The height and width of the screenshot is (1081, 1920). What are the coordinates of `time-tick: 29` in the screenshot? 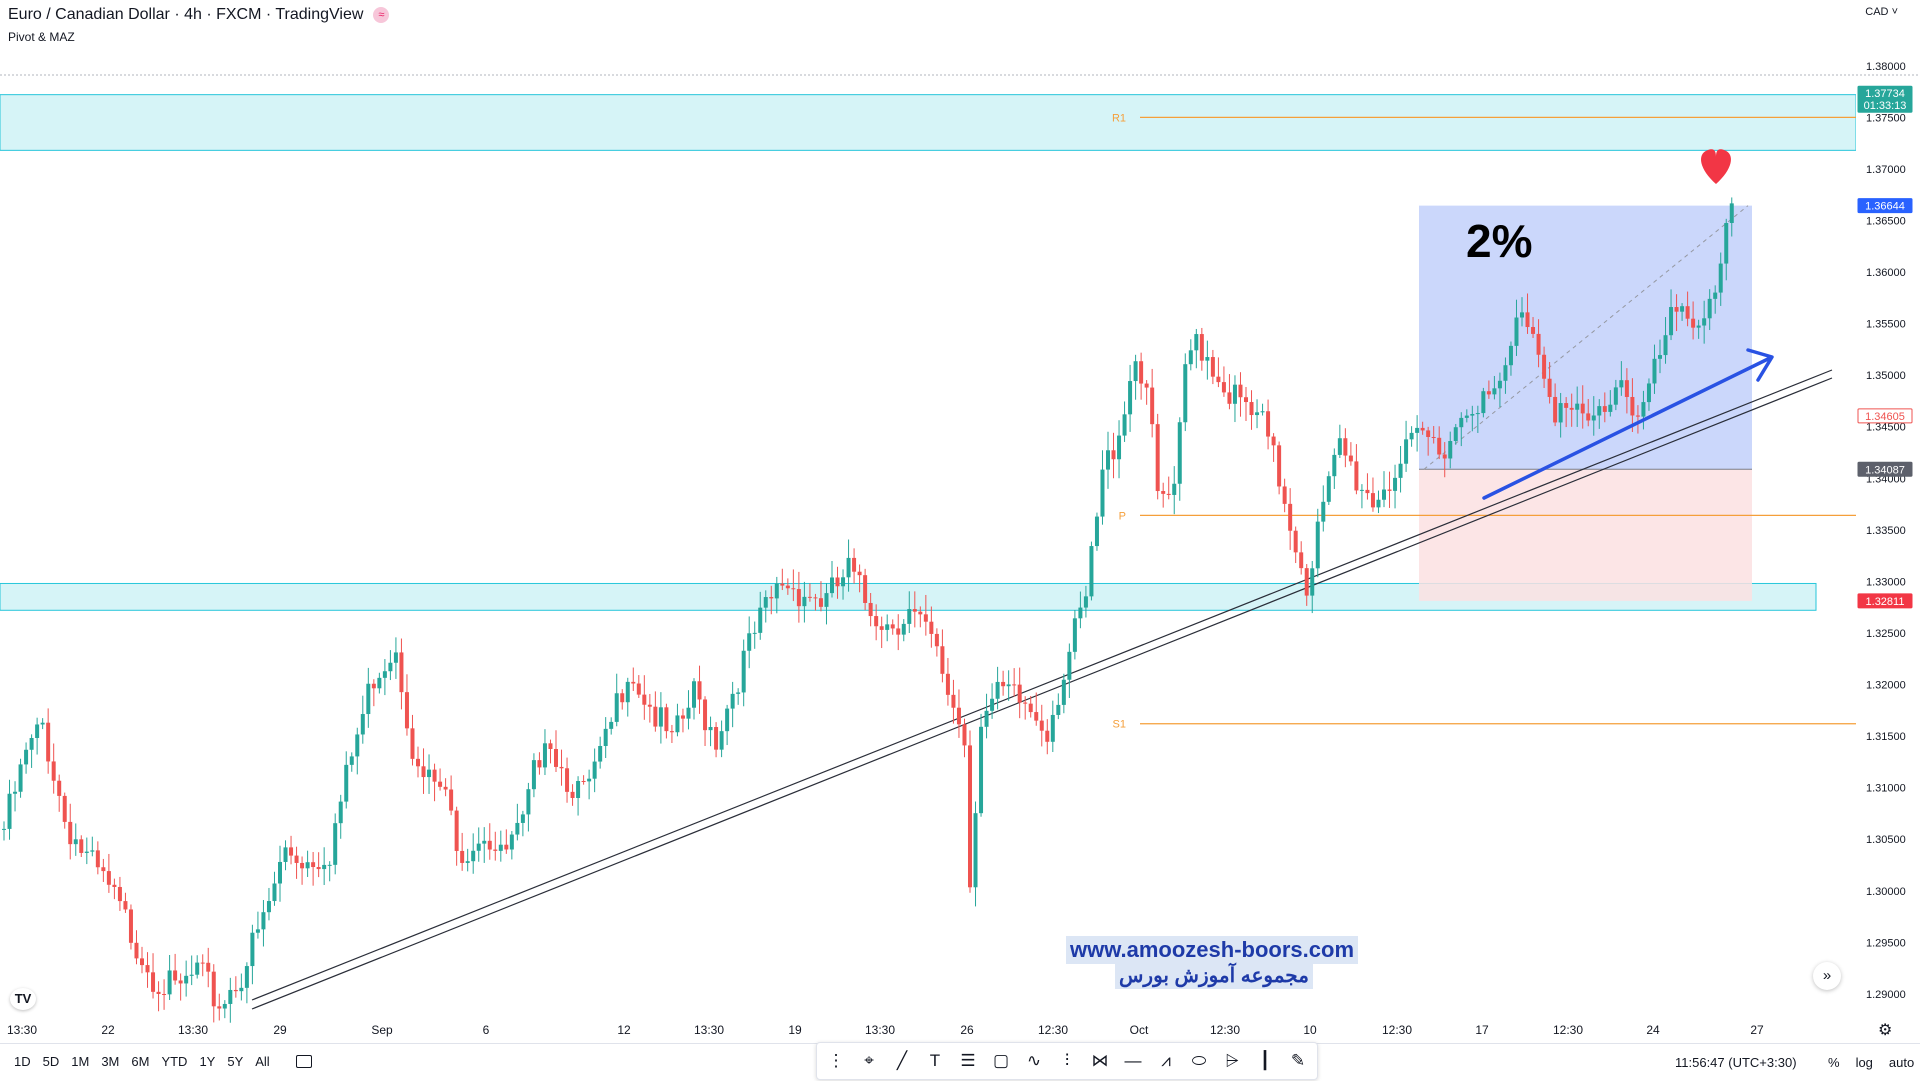 It's located at (280, 1030).